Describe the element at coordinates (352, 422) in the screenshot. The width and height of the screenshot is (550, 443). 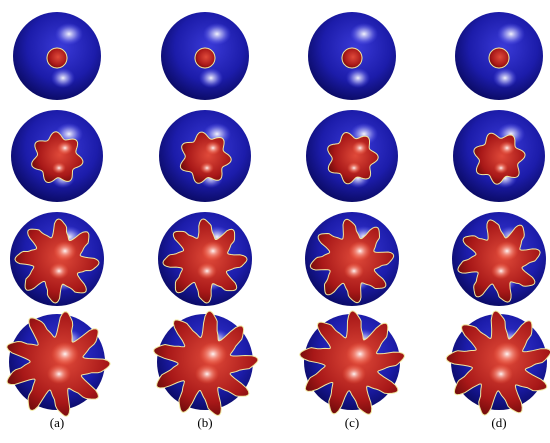
I see `panel-label: (c)` at that location.